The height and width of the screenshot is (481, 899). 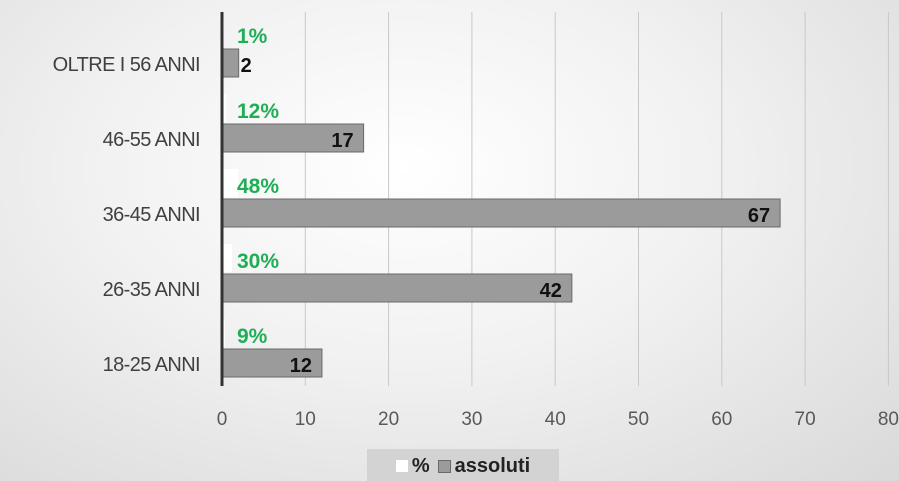 What do you see at coordinates (444, 466) in the screenshot?
I see `legend-swatch-abs` at bounding box center [444, 466].